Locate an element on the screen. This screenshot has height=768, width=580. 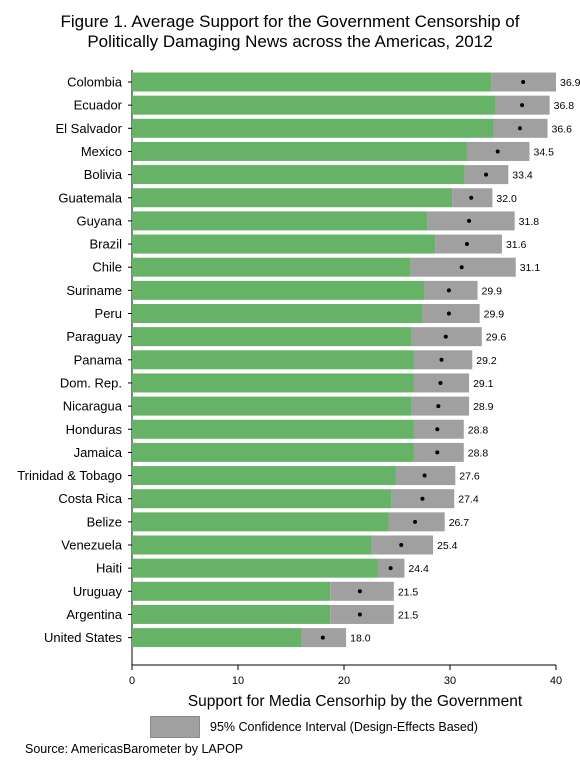
y-tick-label: Bolivia is located at coordinates (103, 174).